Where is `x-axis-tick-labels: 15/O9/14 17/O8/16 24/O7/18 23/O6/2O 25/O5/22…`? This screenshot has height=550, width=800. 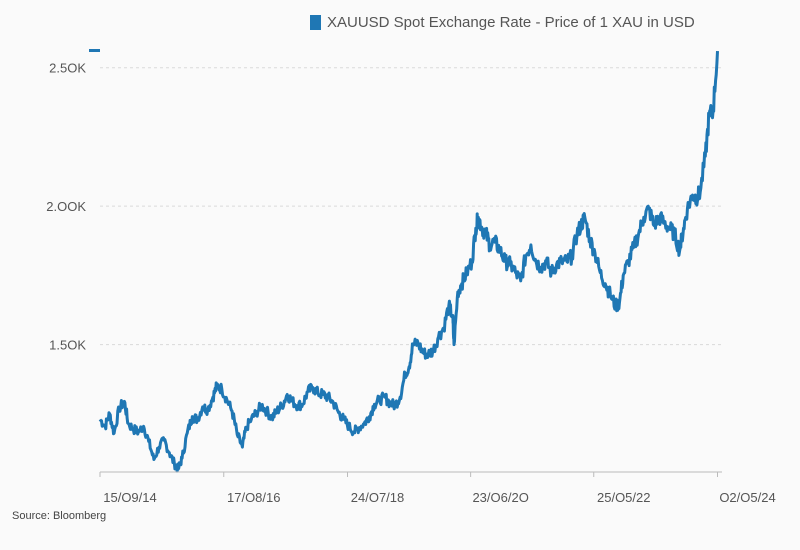
x-axis-tick-labels: 15/O9/14 17/O8/16 24/O7/18 23/O6/2O 25/O5/22… is located at coordinates (437, 488).